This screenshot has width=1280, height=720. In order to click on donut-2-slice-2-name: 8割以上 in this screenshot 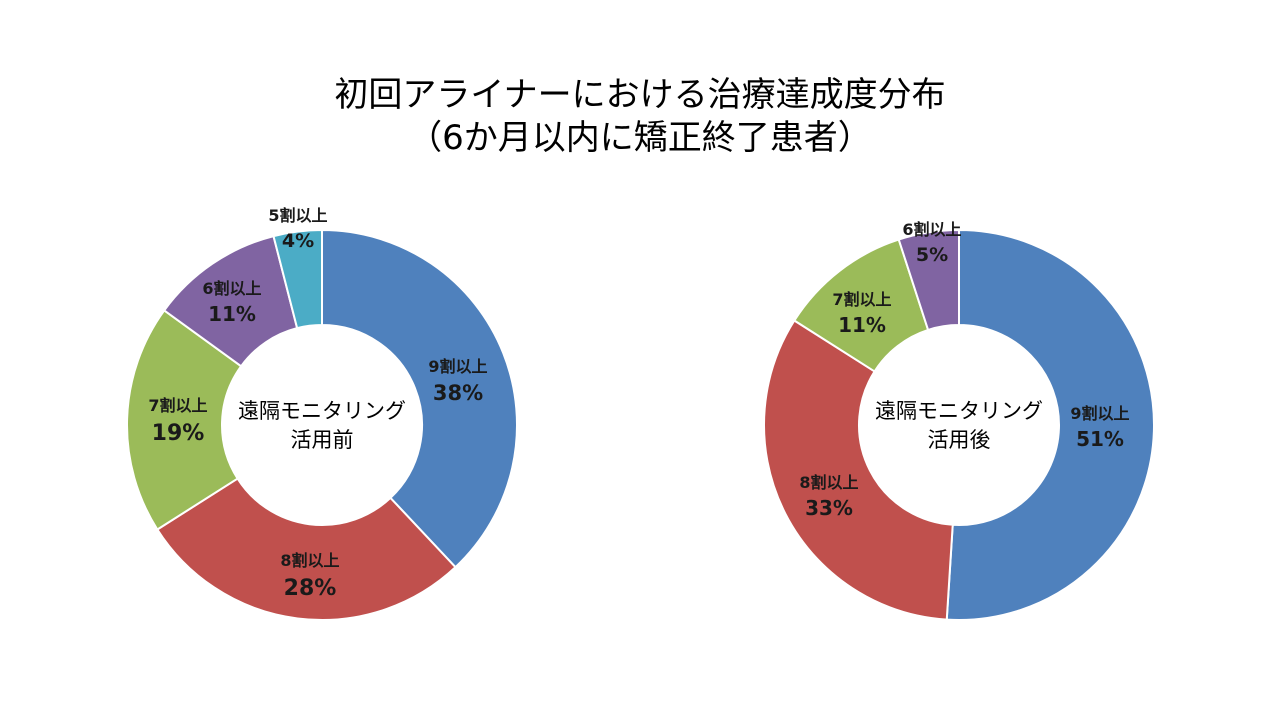, I will do `click(828, 482)`.